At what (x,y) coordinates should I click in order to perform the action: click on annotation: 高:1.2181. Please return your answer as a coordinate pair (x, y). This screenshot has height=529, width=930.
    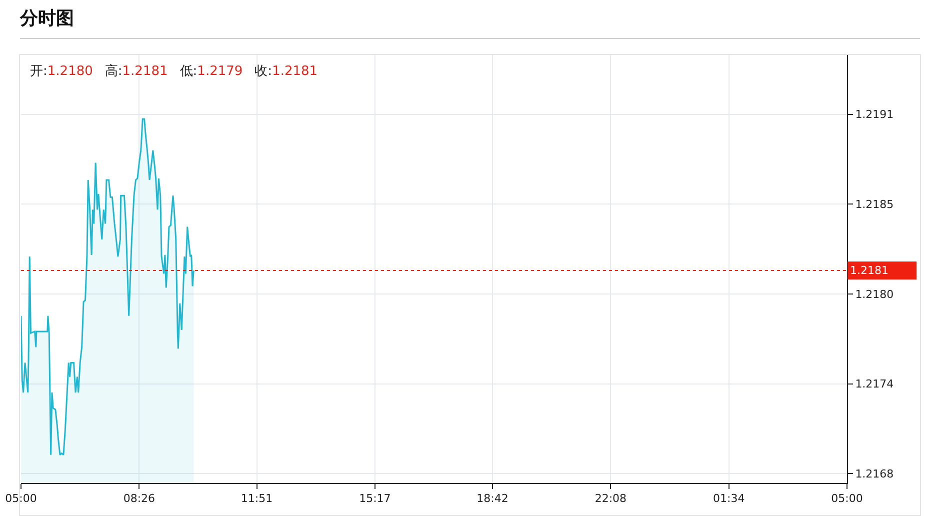
    Looking at the image, I should click on (136, 71).